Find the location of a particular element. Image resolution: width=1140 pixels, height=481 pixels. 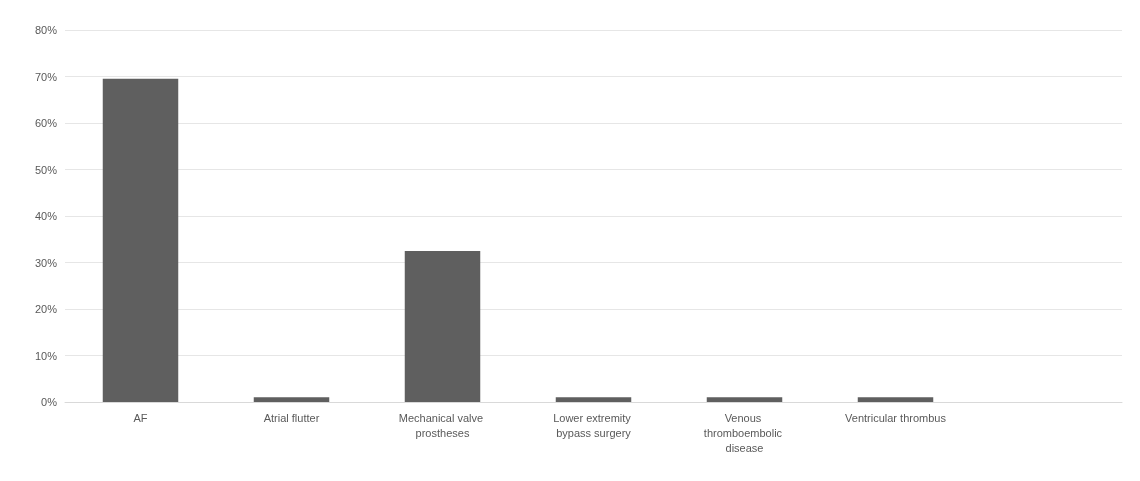

y-tick-label: 80% is located at coordinates (46, 30).